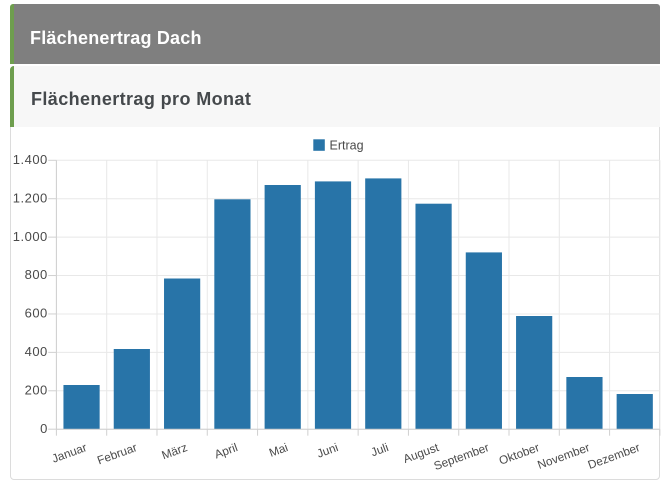 This screenshot has width=667, height=491. Describe the element at coordinates (379, 449) in the screenshot. I see `svg-text: Juli` at that location.